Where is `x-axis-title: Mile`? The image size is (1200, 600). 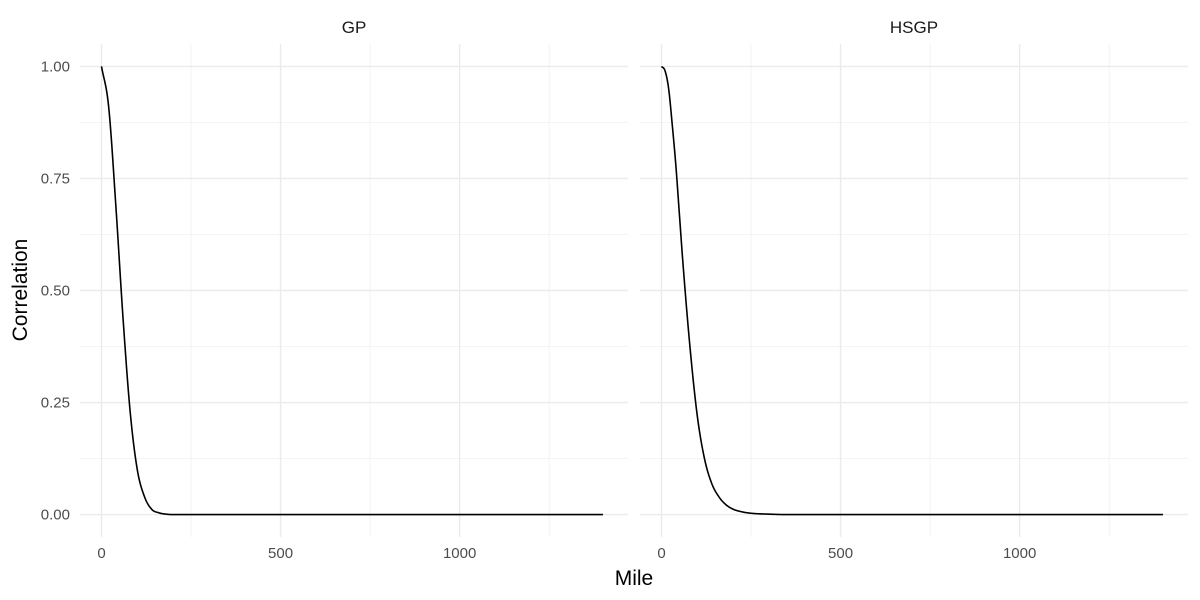 x-axis-title: Mile is located at coordinates (634, 578).